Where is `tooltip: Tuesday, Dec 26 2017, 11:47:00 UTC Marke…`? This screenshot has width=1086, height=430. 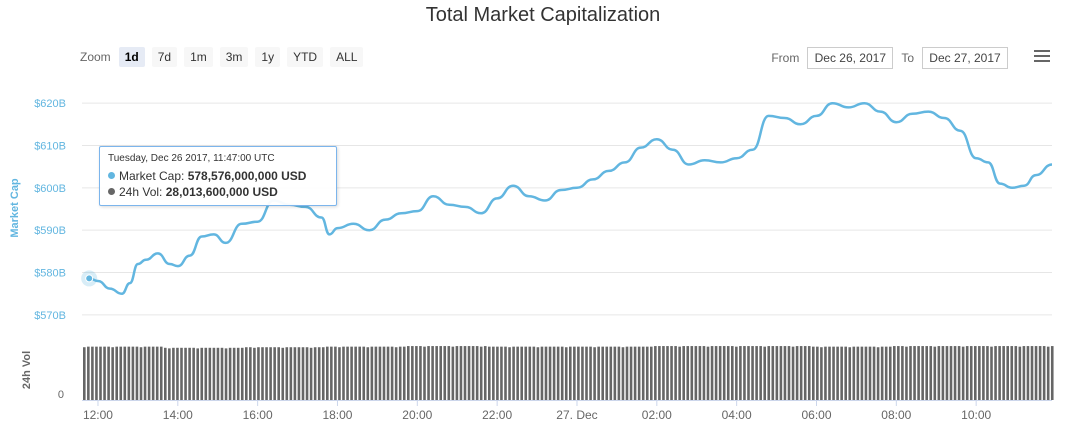
tooltip: Tuesday, Dec 26 2017, 11:47:00 UTC Marke… is located at coordinates (218, 176).